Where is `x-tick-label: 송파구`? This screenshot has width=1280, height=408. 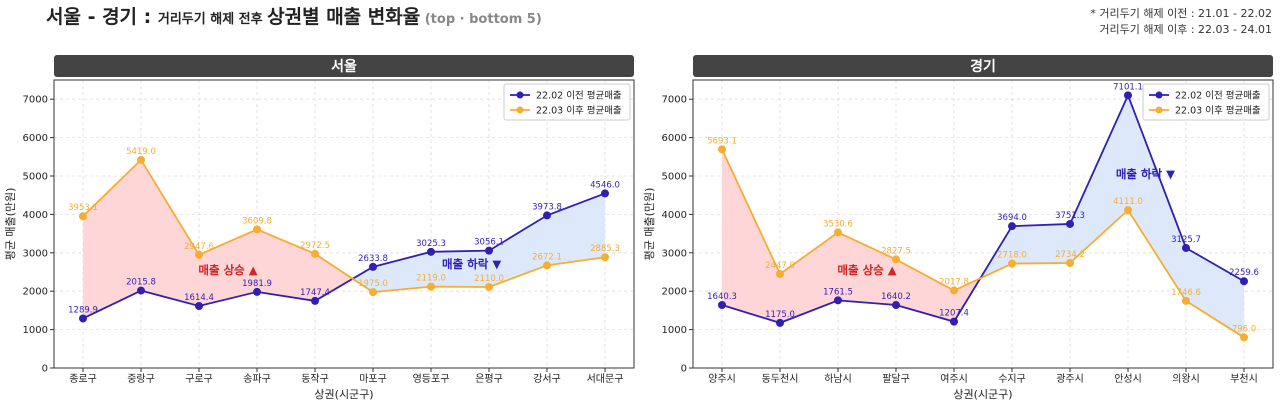 x-tick-label: 송파구 is located at coordinates (257, 379).